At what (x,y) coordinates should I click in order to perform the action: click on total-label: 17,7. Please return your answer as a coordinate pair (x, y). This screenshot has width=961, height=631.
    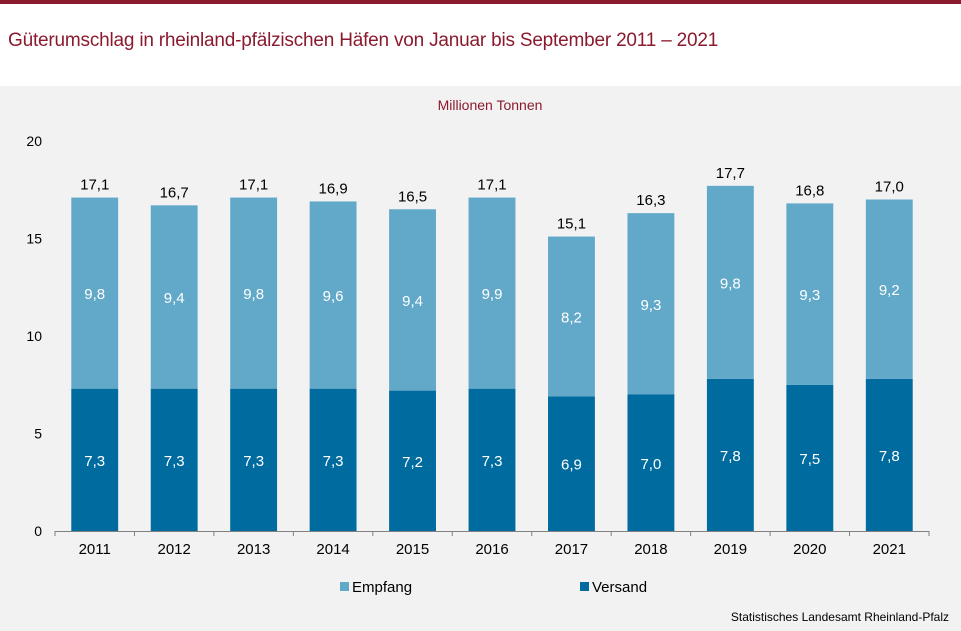
    Looking at the image, I should click on (730, 173).